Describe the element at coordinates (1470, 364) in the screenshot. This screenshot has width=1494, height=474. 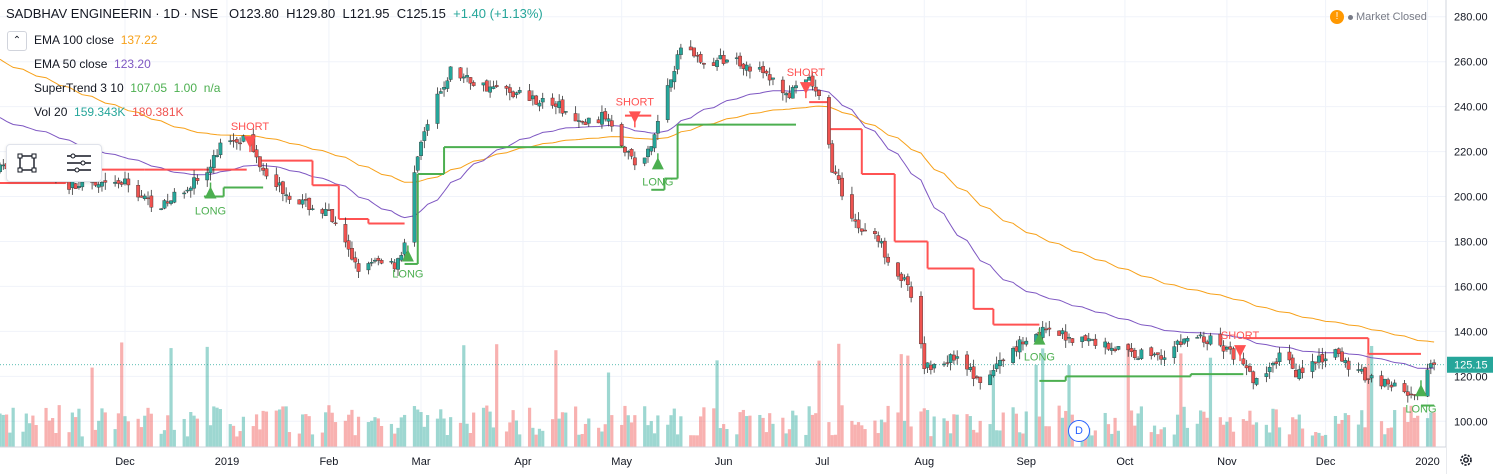
I see `last-price-badge` at that location.